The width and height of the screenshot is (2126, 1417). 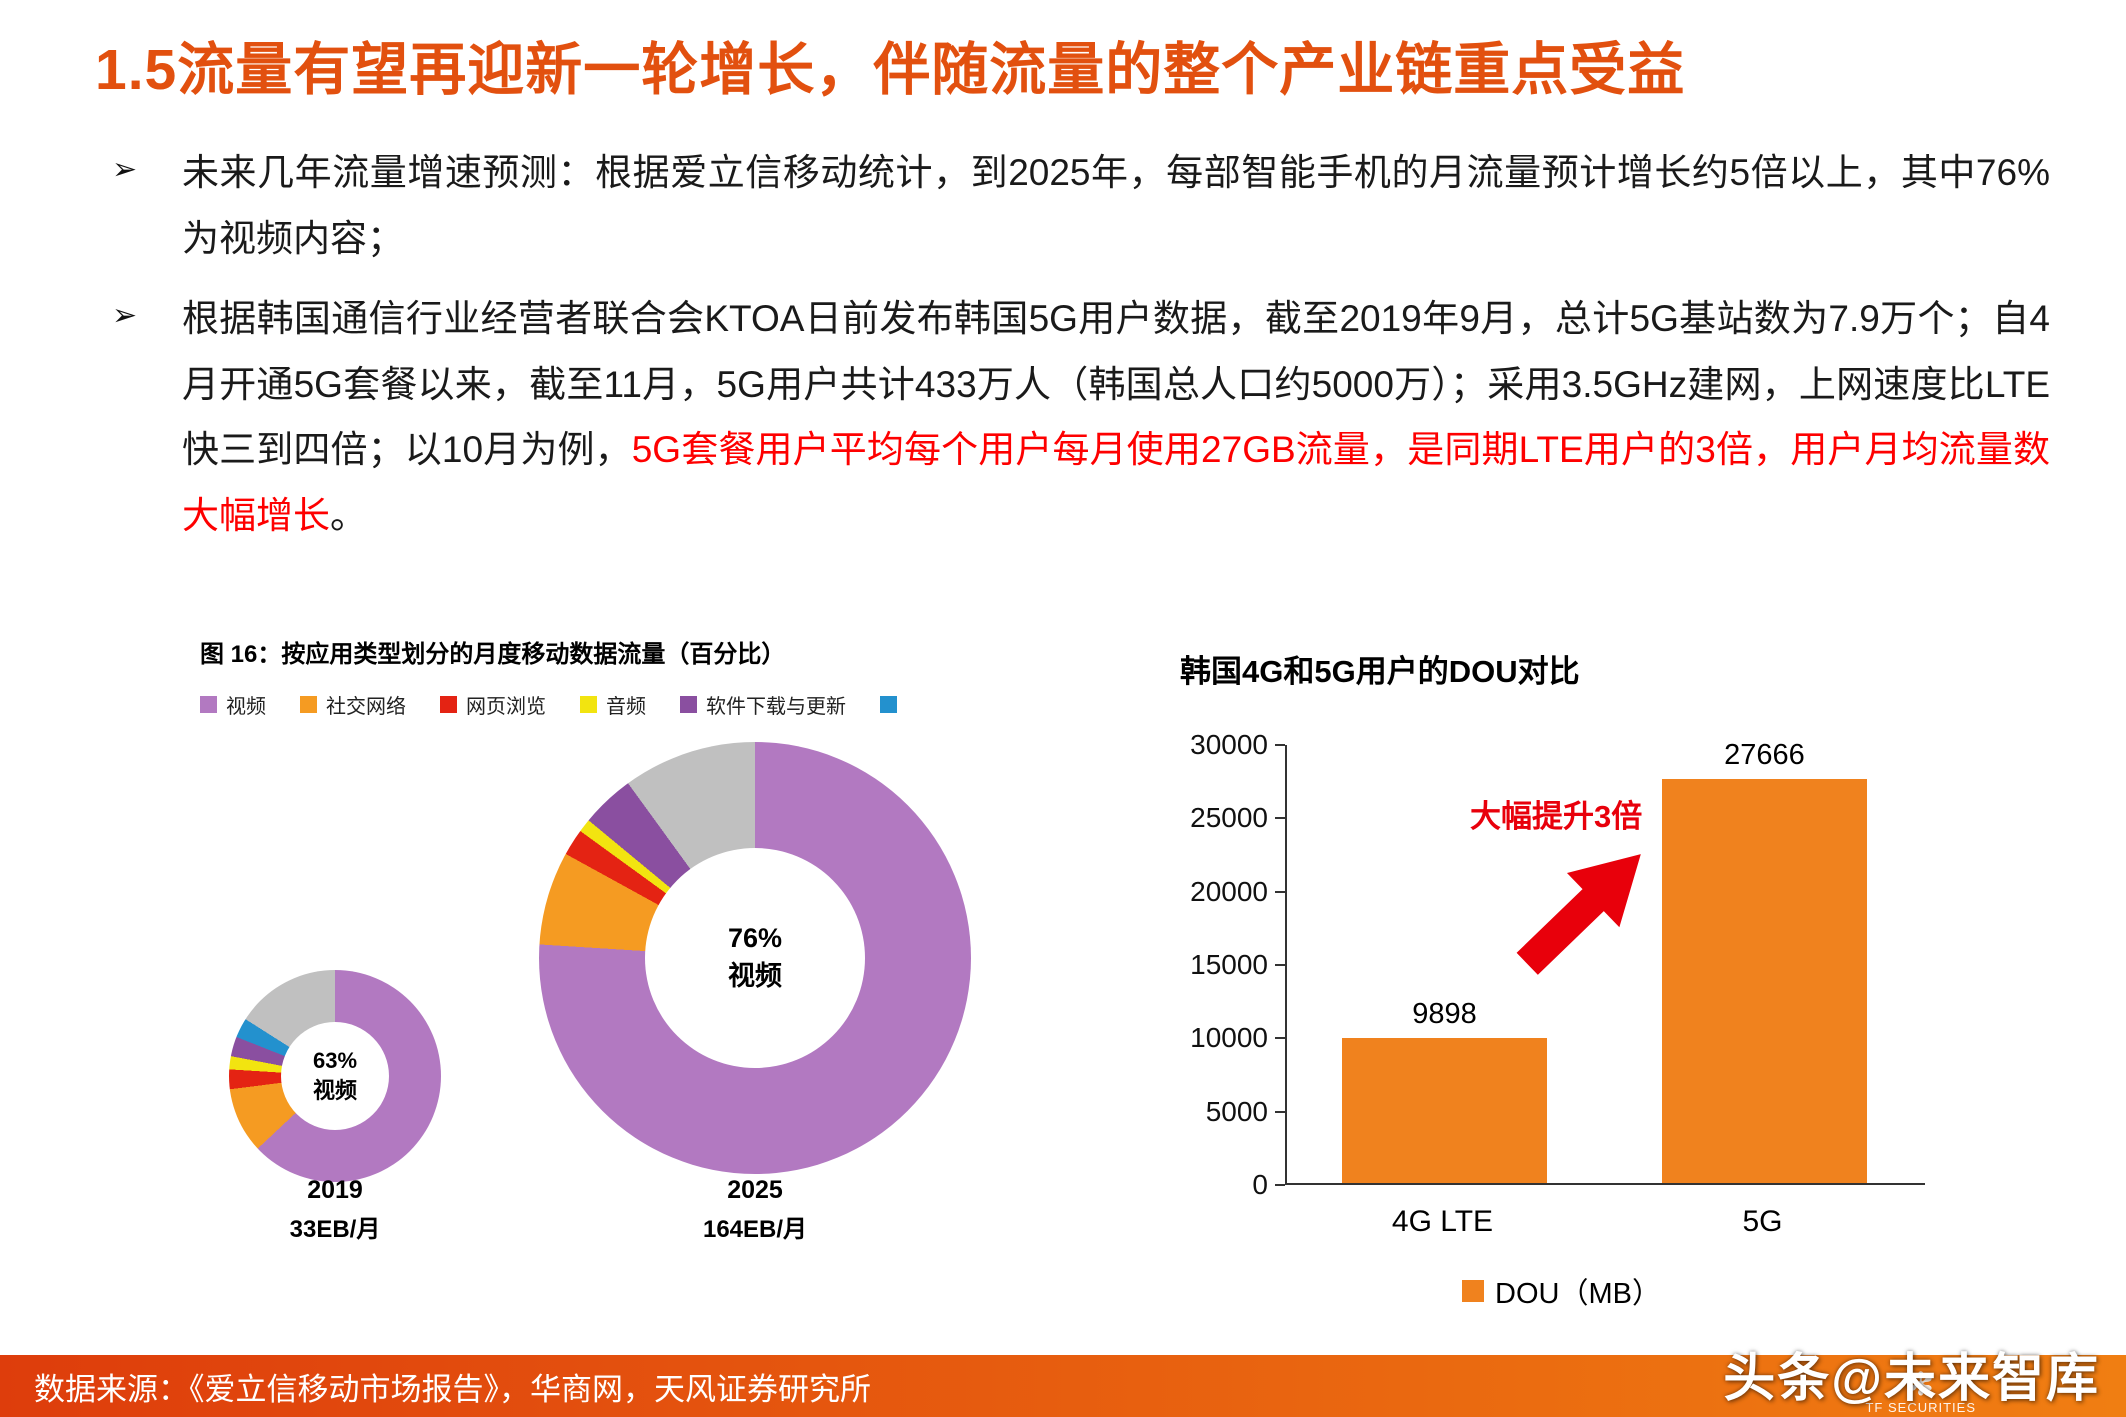 I want to click on x-label-5g: 5G, so click(x=1762, y=1221).